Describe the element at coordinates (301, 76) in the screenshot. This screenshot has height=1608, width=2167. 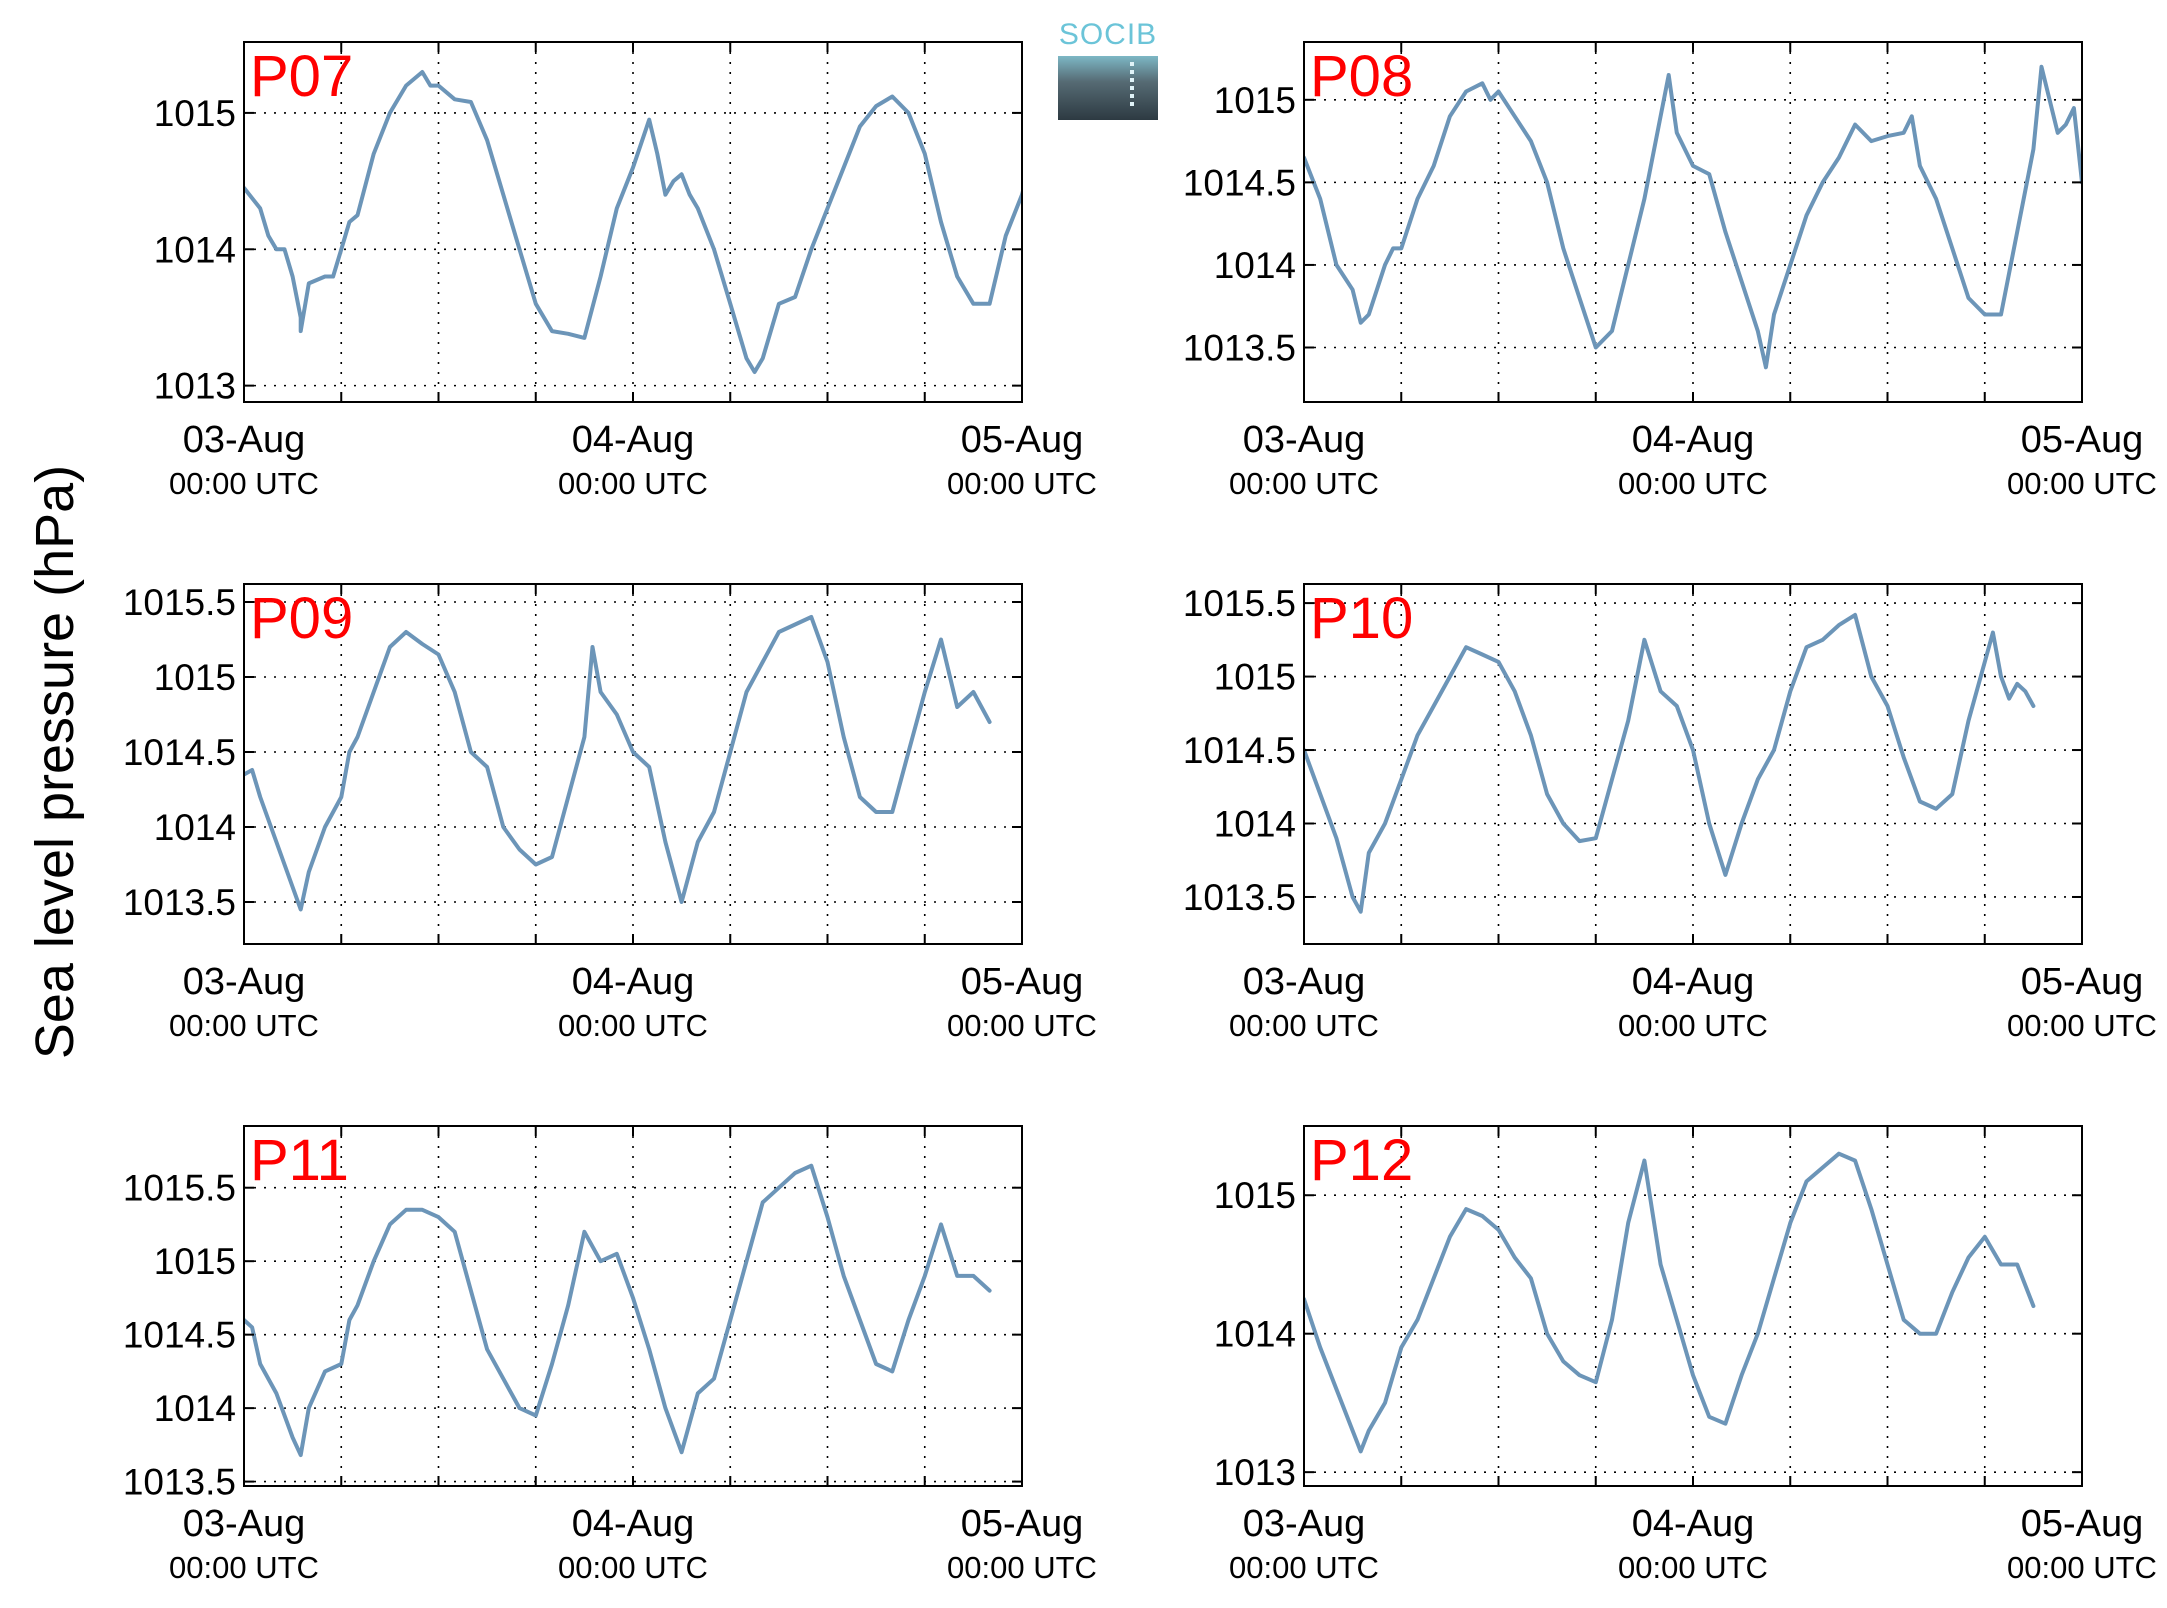
I see `panel-label-p07: P07` at that location.